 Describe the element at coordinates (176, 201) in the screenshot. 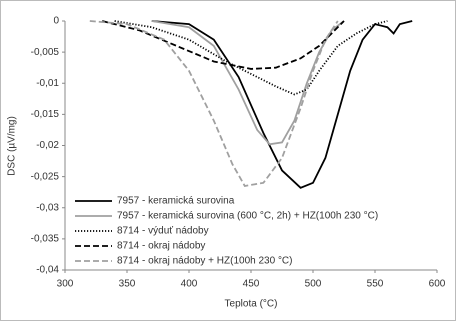

I see `legend-label: 7957 - keramická surovina` at that location.